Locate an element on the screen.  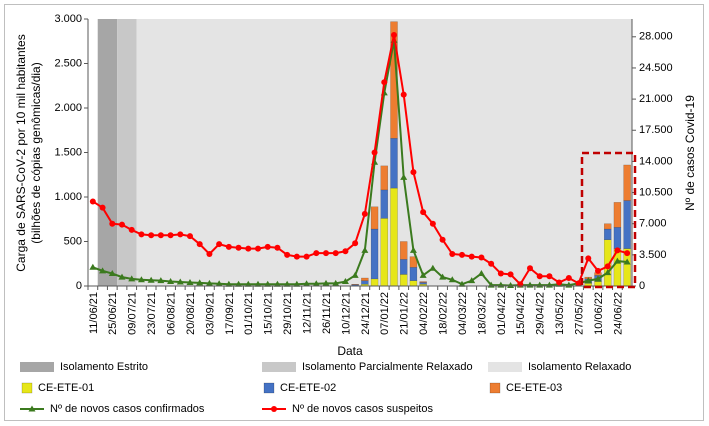
x-tick-label: 01/04/22 is located at coordinates (502, 313).